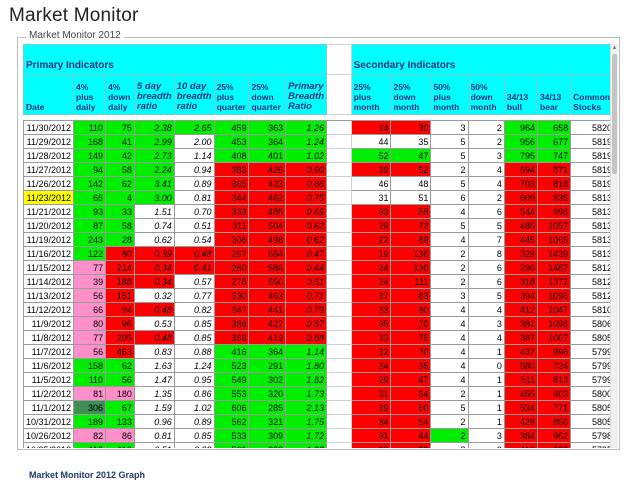 This screenshot has width=640, height=482. I want to click on cell-date: 11/29/2012, so click(49, 141).